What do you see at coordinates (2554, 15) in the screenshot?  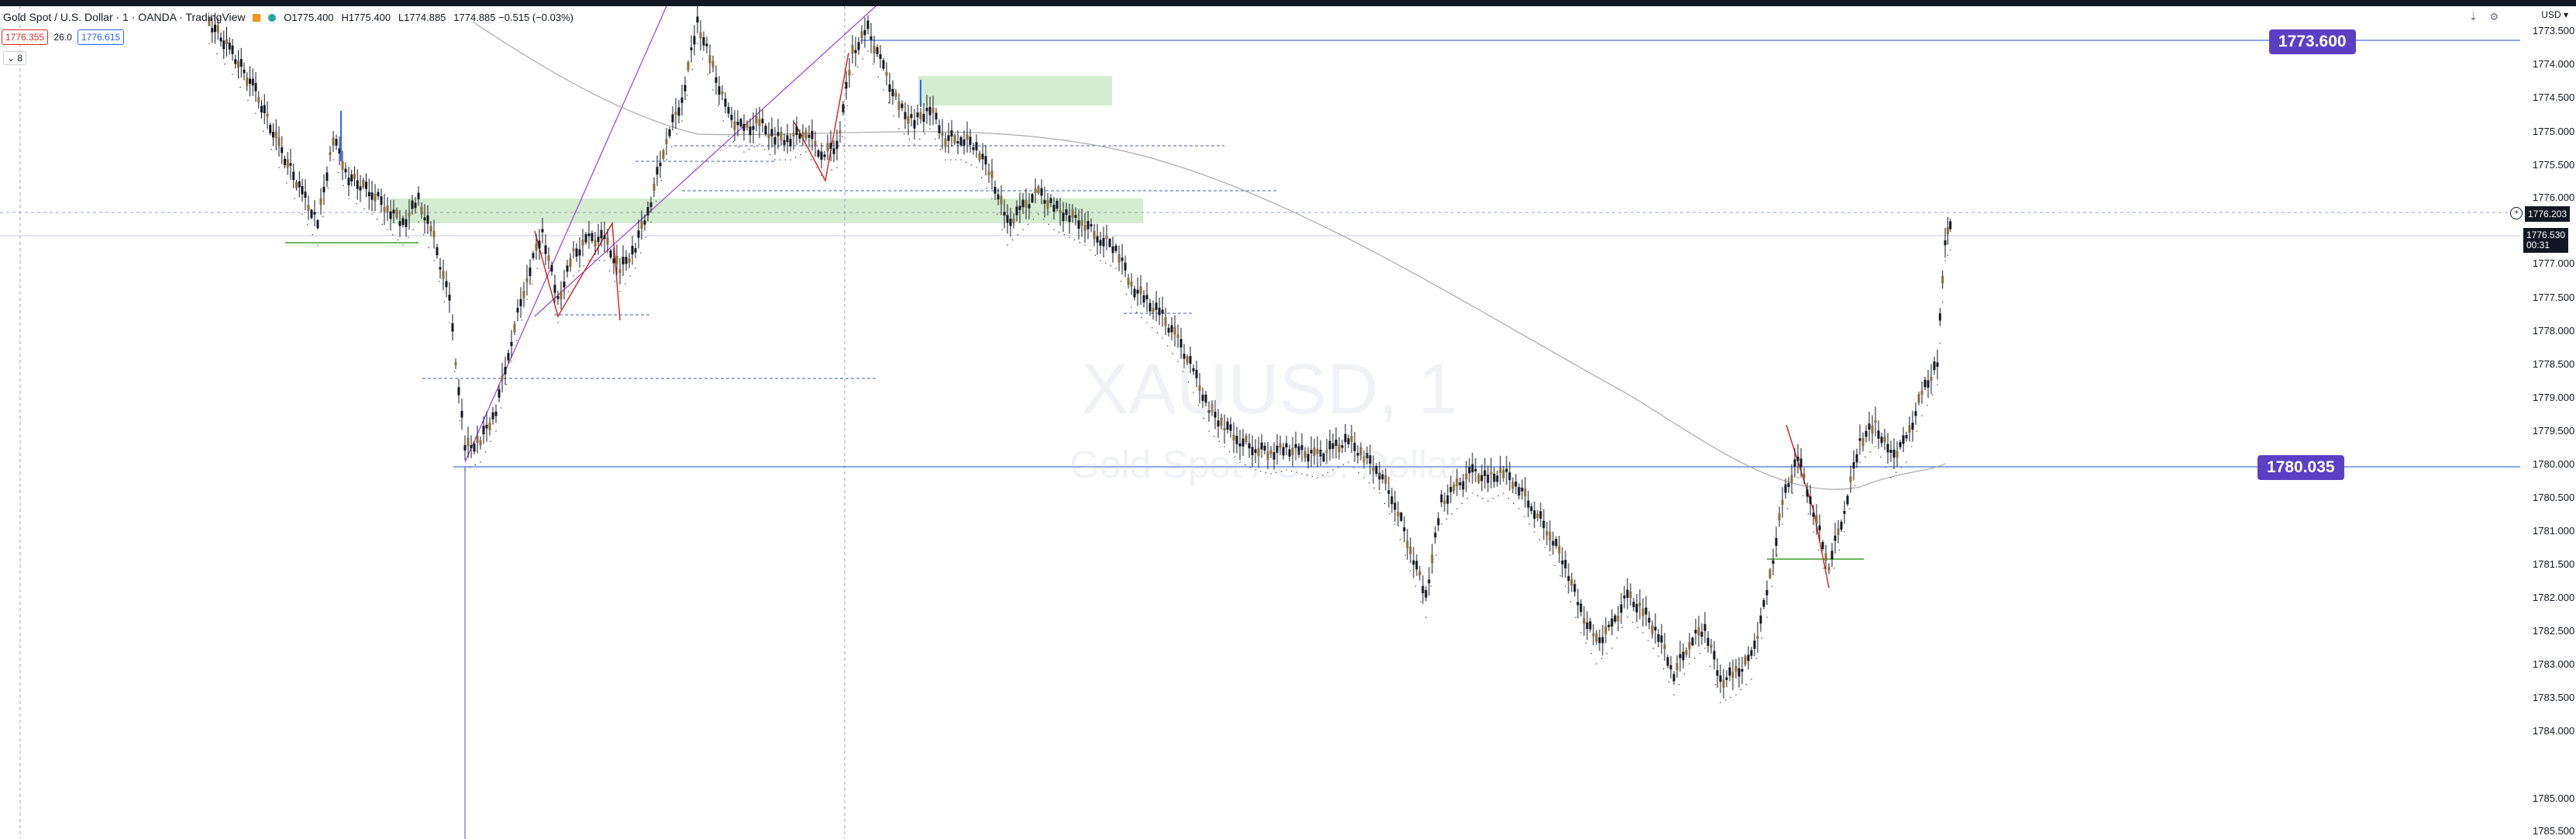 I see `currency-selector: USD ▾` at bounding box center [2554, 15].